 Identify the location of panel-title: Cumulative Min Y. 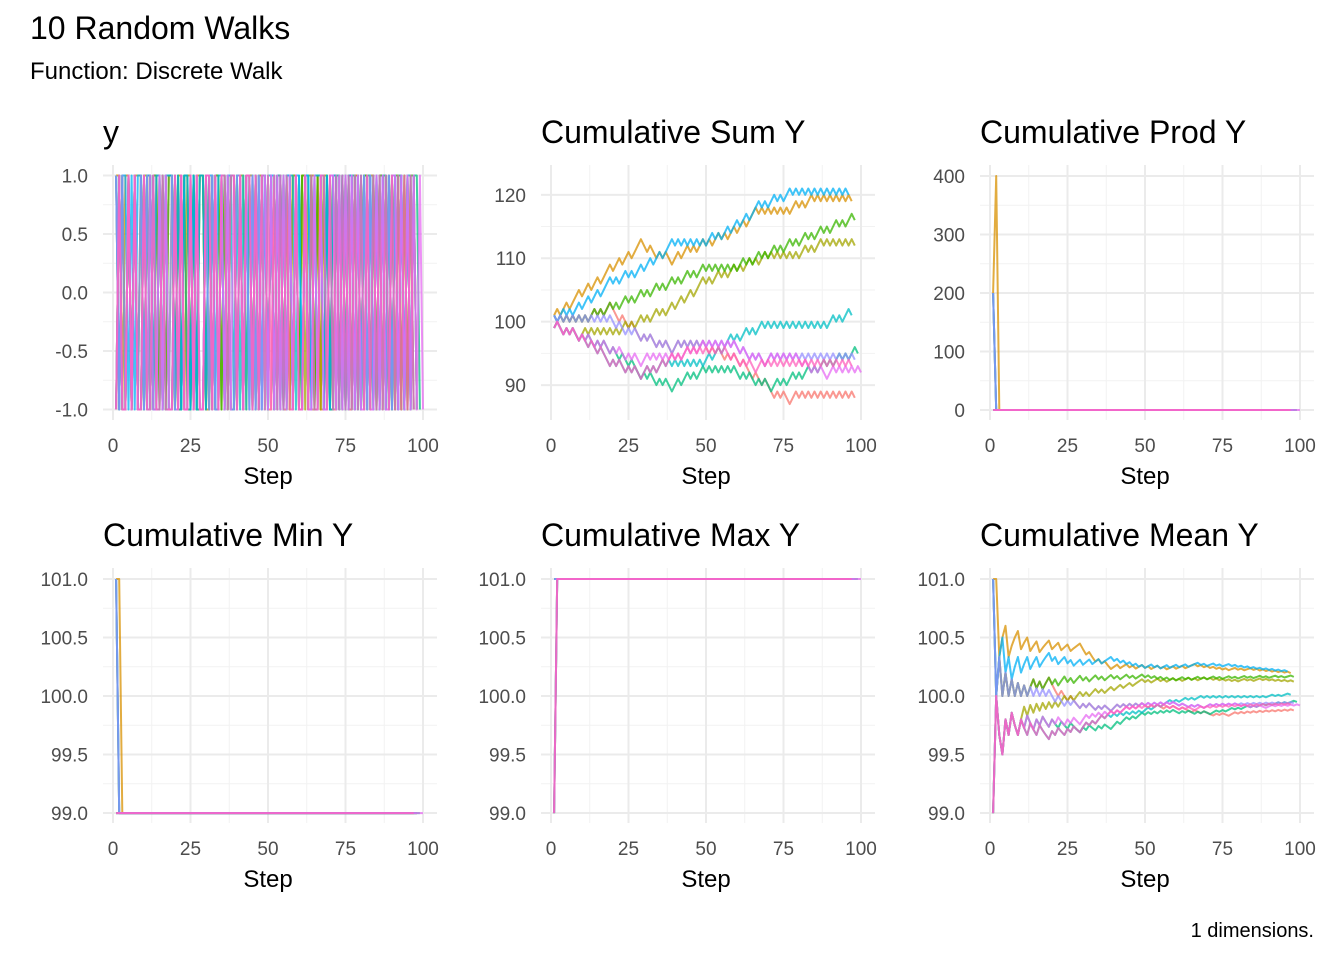
(228, 535).